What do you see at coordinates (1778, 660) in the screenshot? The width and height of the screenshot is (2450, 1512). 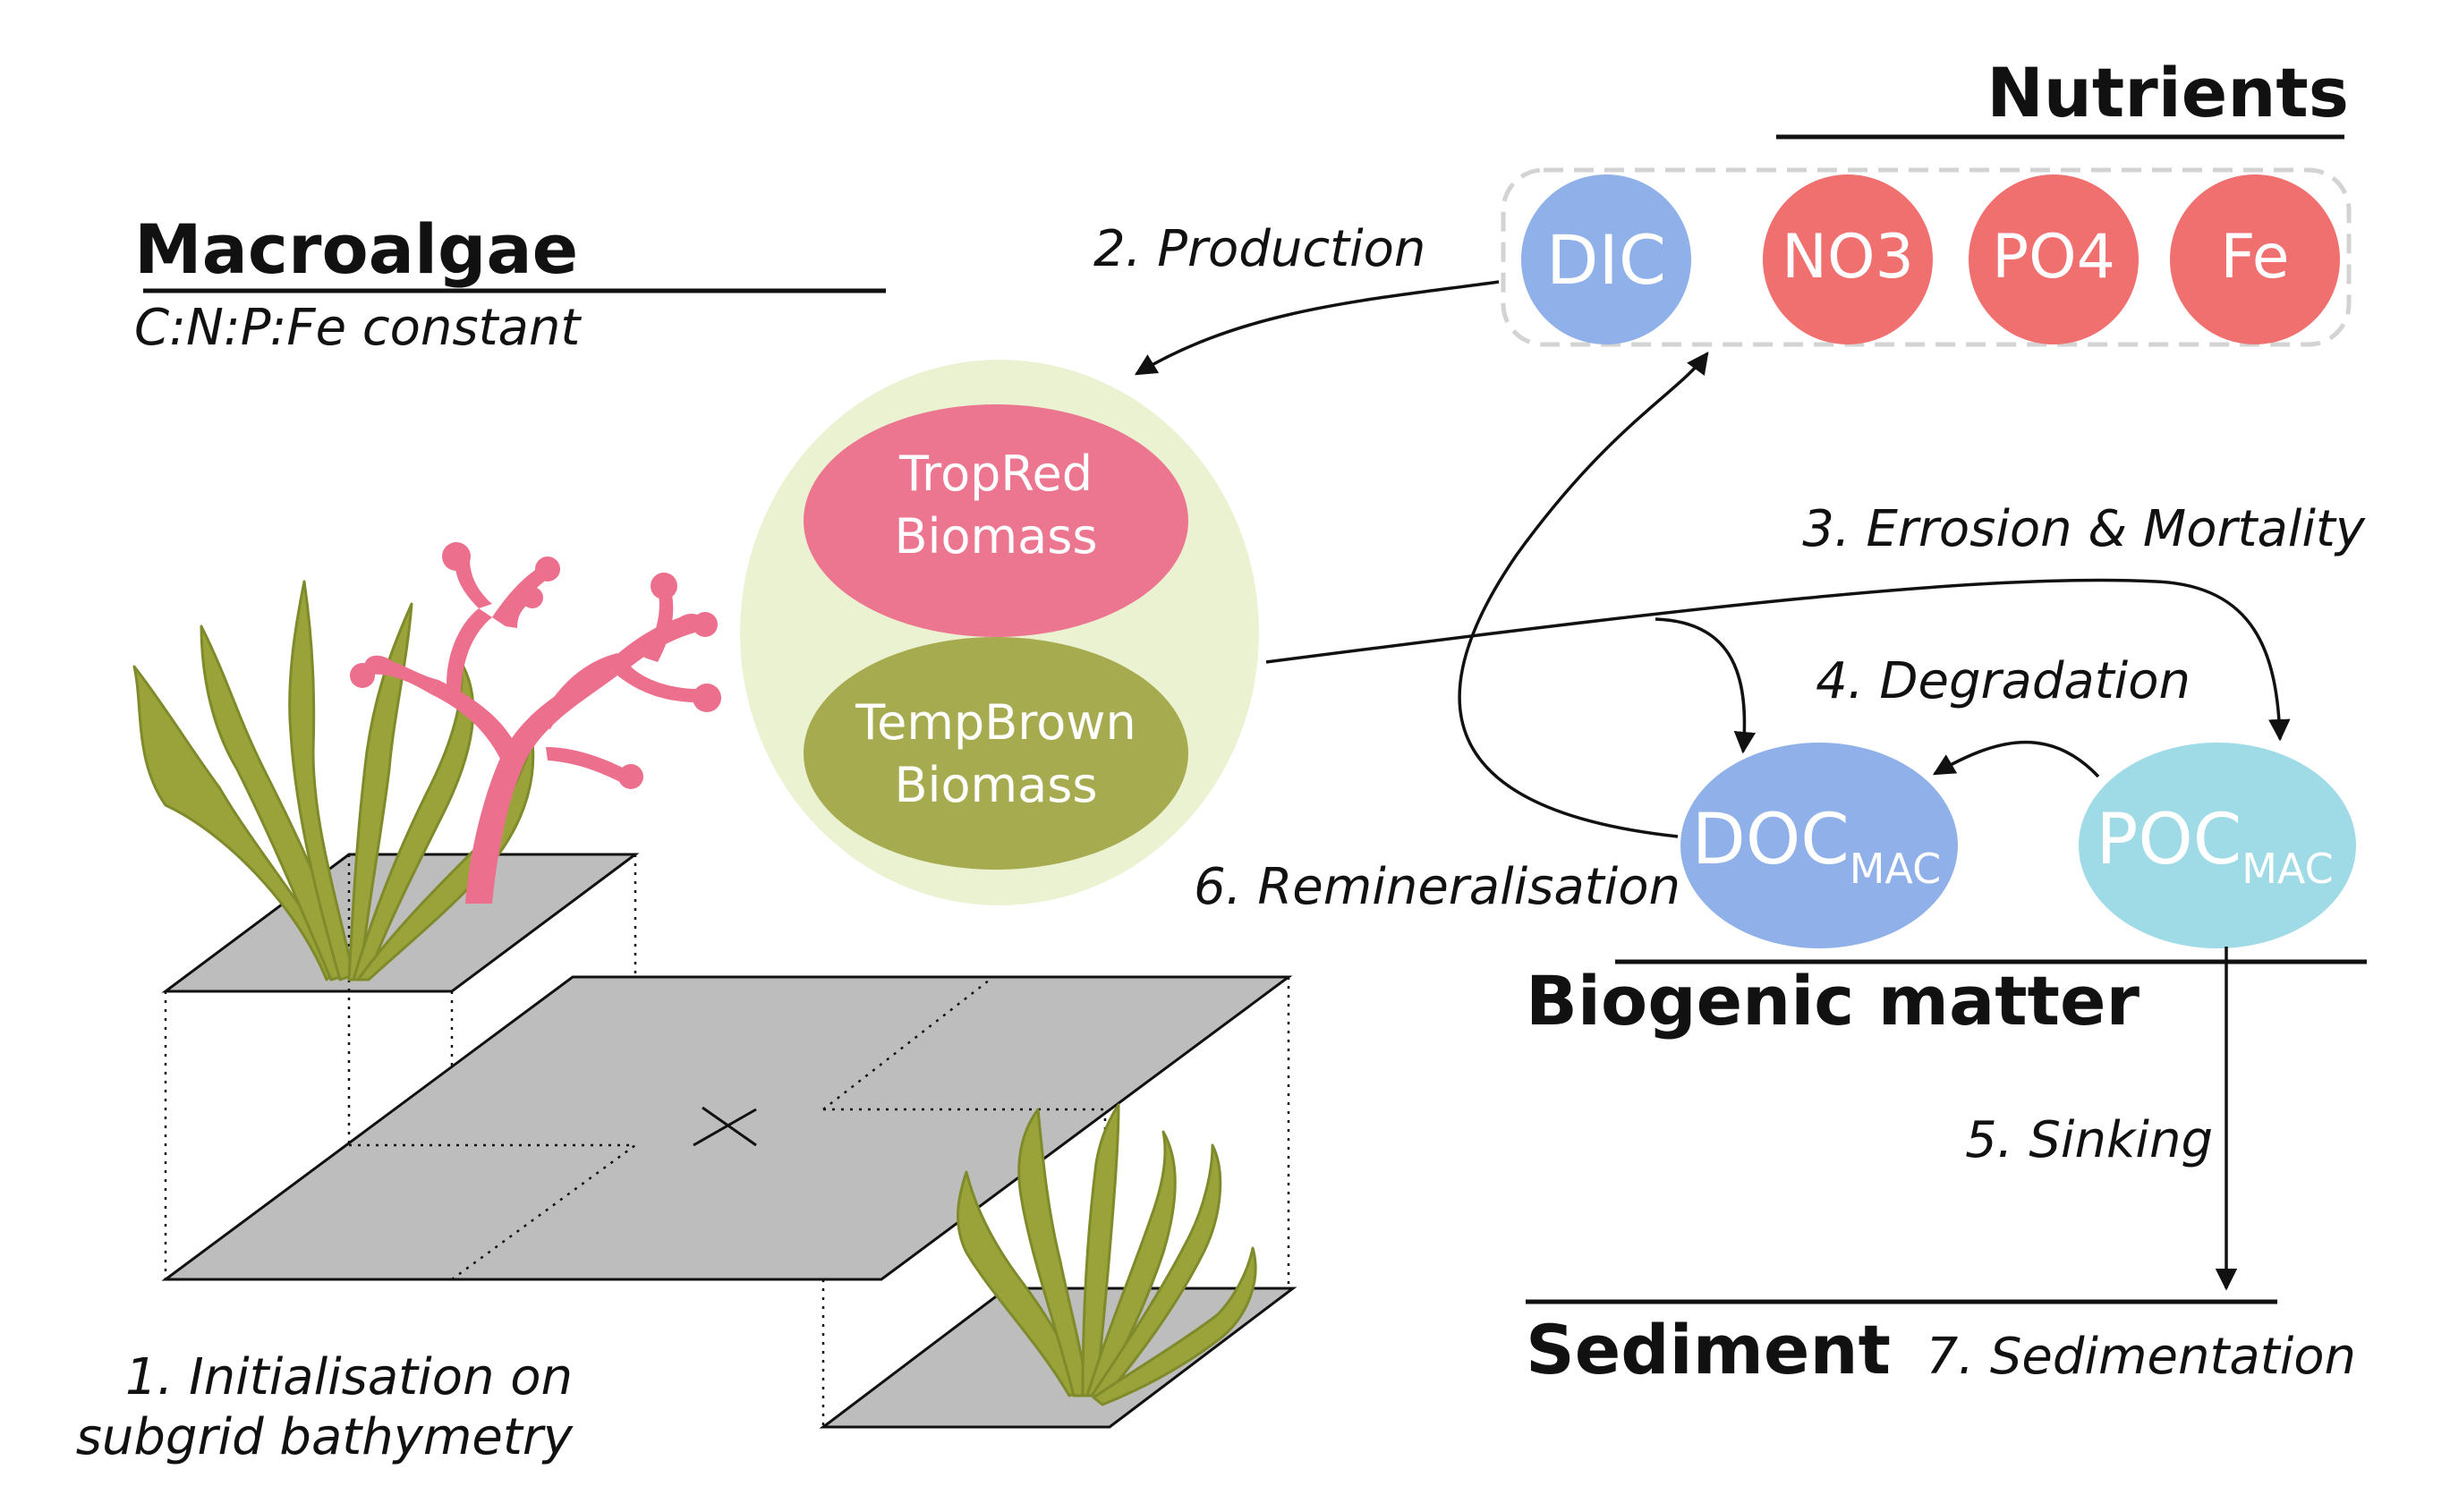 I see `erosion-to-poc-arrow` at bounding box center [1778, 660].